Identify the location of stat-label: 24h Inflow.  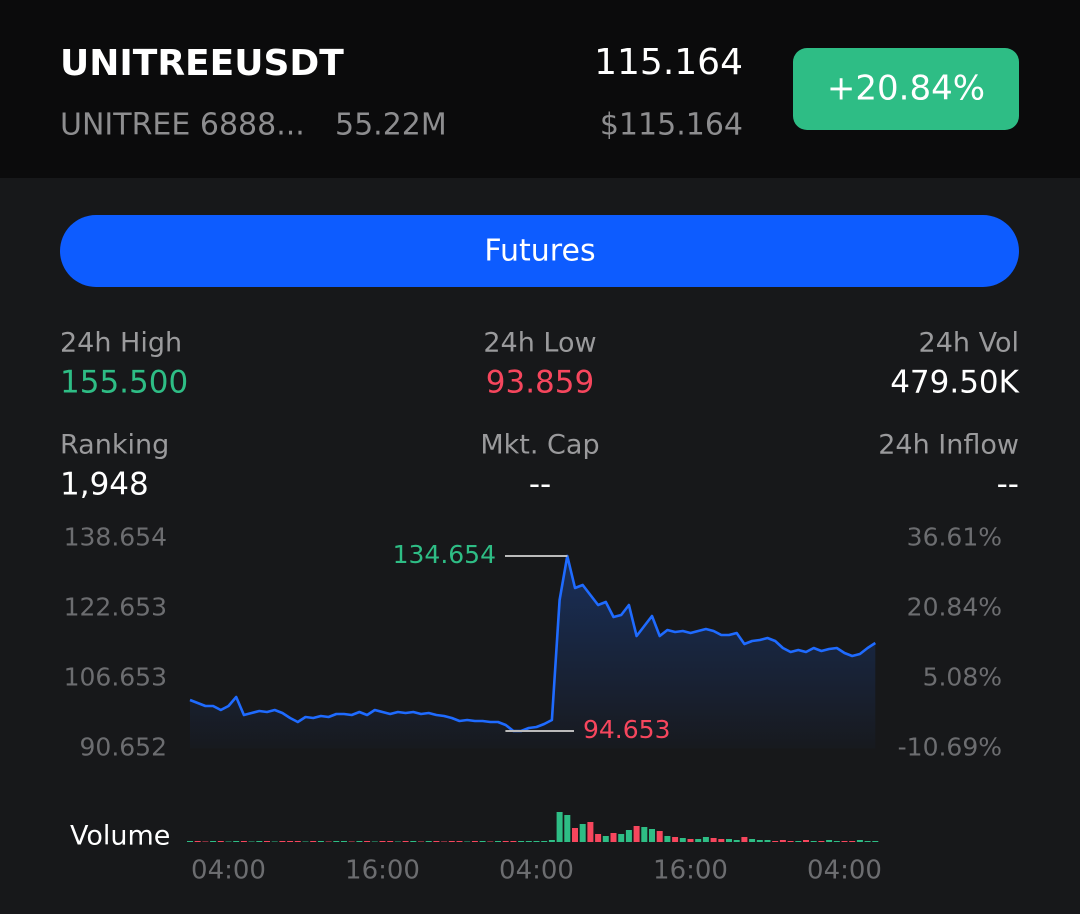
(948, 445).